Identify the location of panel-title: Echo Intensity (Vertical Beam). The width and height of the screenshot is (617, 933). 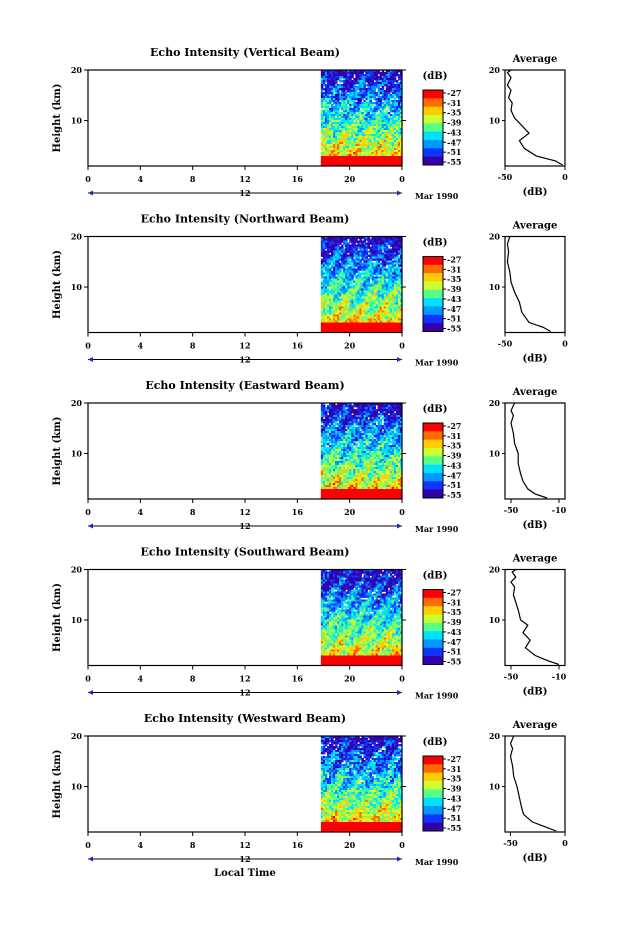
(245, 52).